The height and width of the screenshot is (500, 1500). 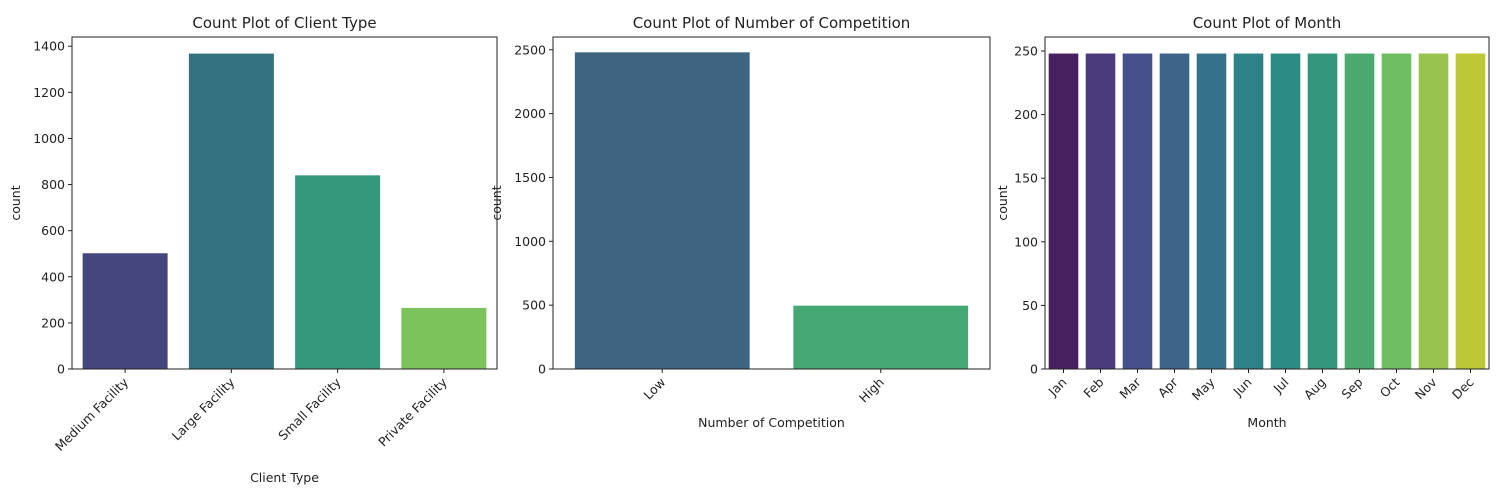 I want to click on x-tick-label: Sep, so click(x=1351, y=387).